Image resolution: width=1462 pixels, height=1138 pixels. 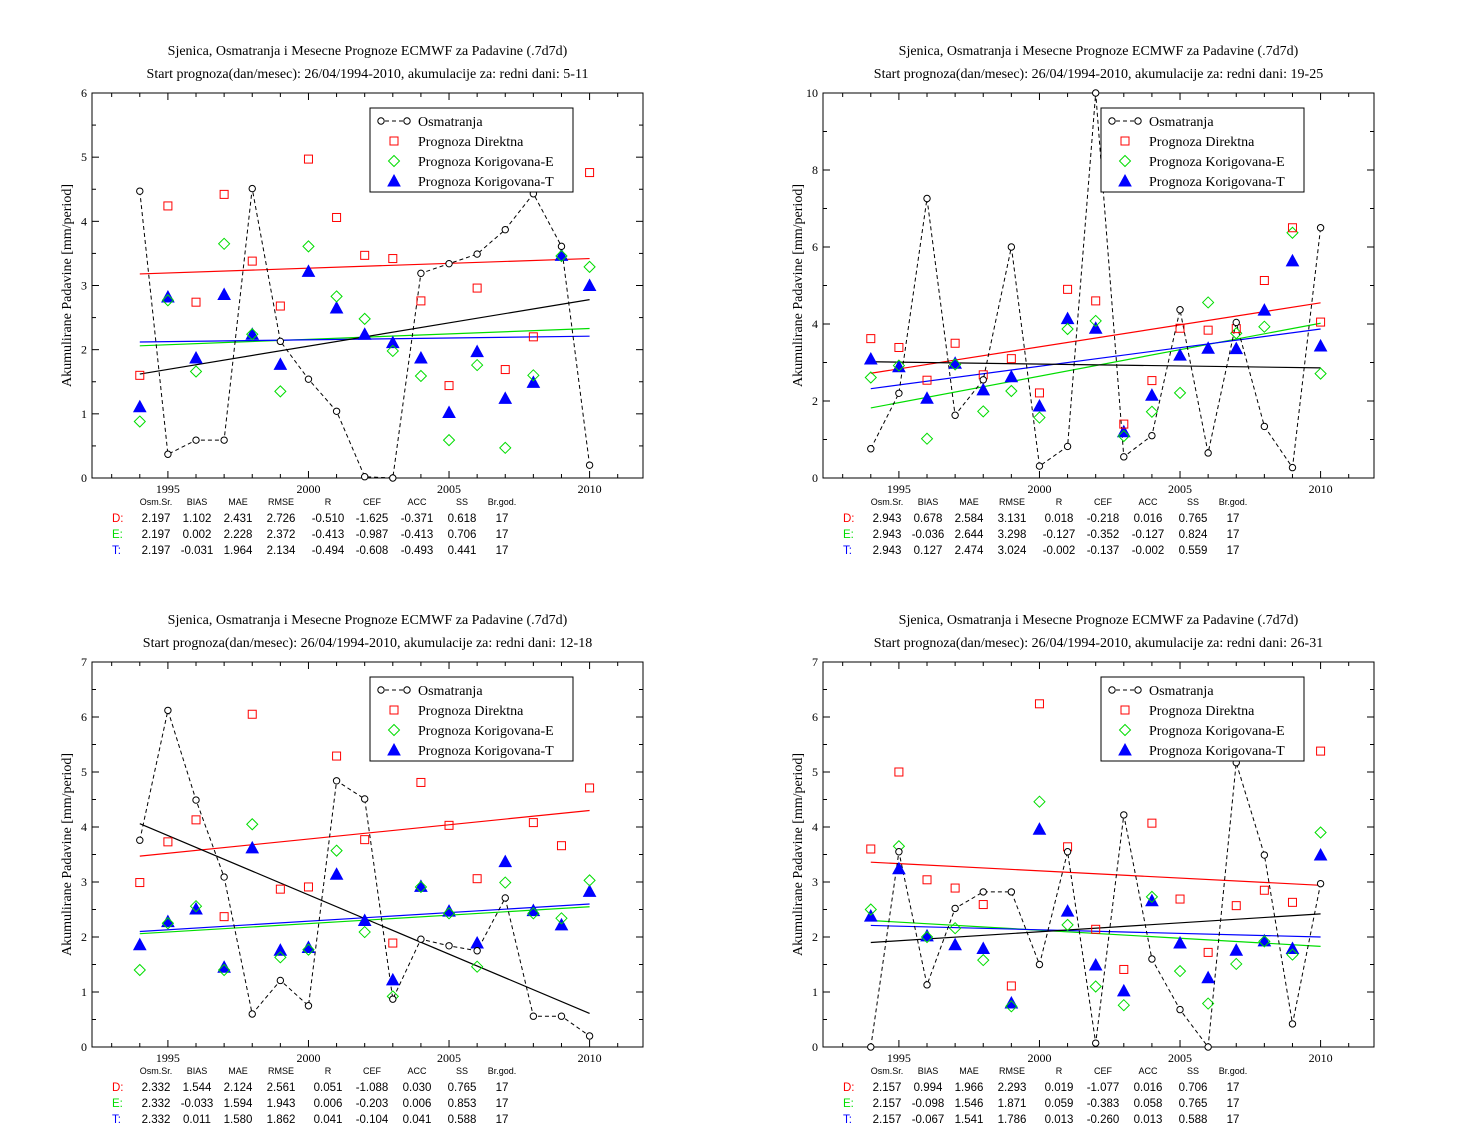 What do you see at coordinates (969, 502) in the screenshot?
I see `stats-header: MAE` at bounding box center [969, 502].